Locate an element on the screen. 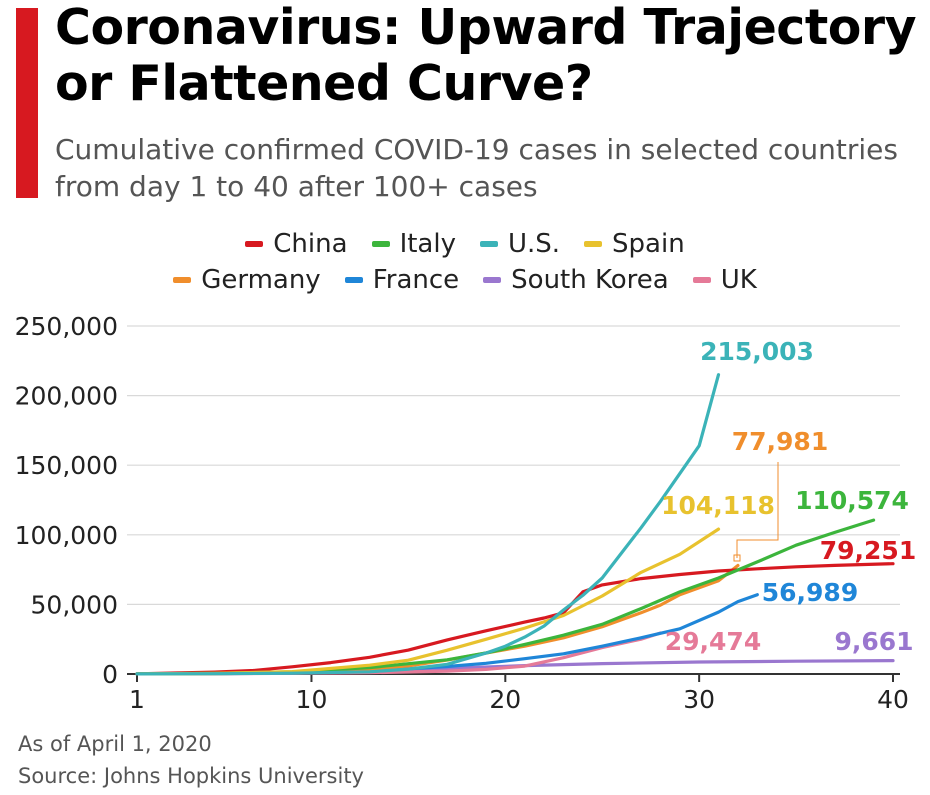 This screenshot has width=930, height=795. legend-item-france: France is located at coordinates (402, 280).